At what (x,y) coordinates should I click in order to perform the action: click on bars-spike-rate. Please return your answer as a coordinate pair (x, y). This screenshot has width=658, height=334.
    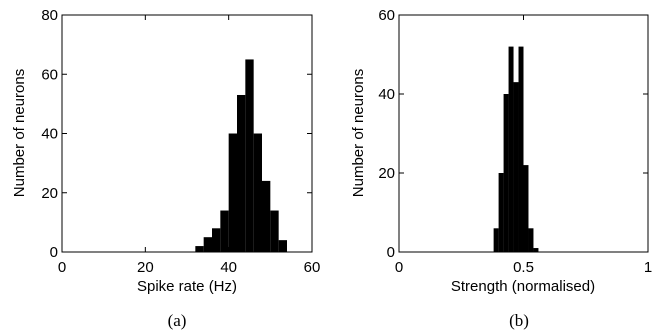
    Looking at the image, I should click on (241, 155).